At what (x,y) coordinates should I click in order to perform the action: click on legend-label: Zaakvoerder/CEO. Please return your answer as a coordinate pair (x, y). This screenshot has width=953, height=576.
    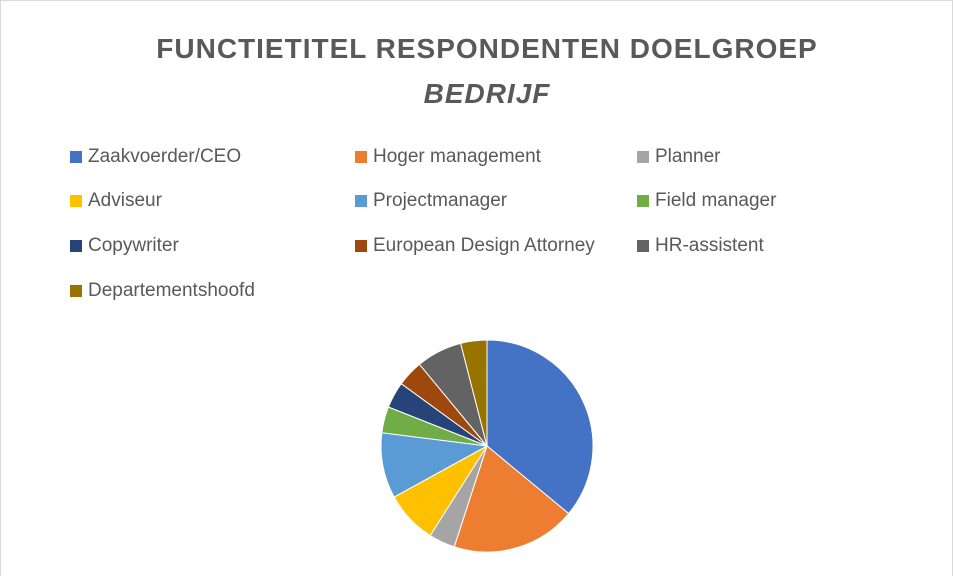
    Looking at the image, I should click on (164, 156).